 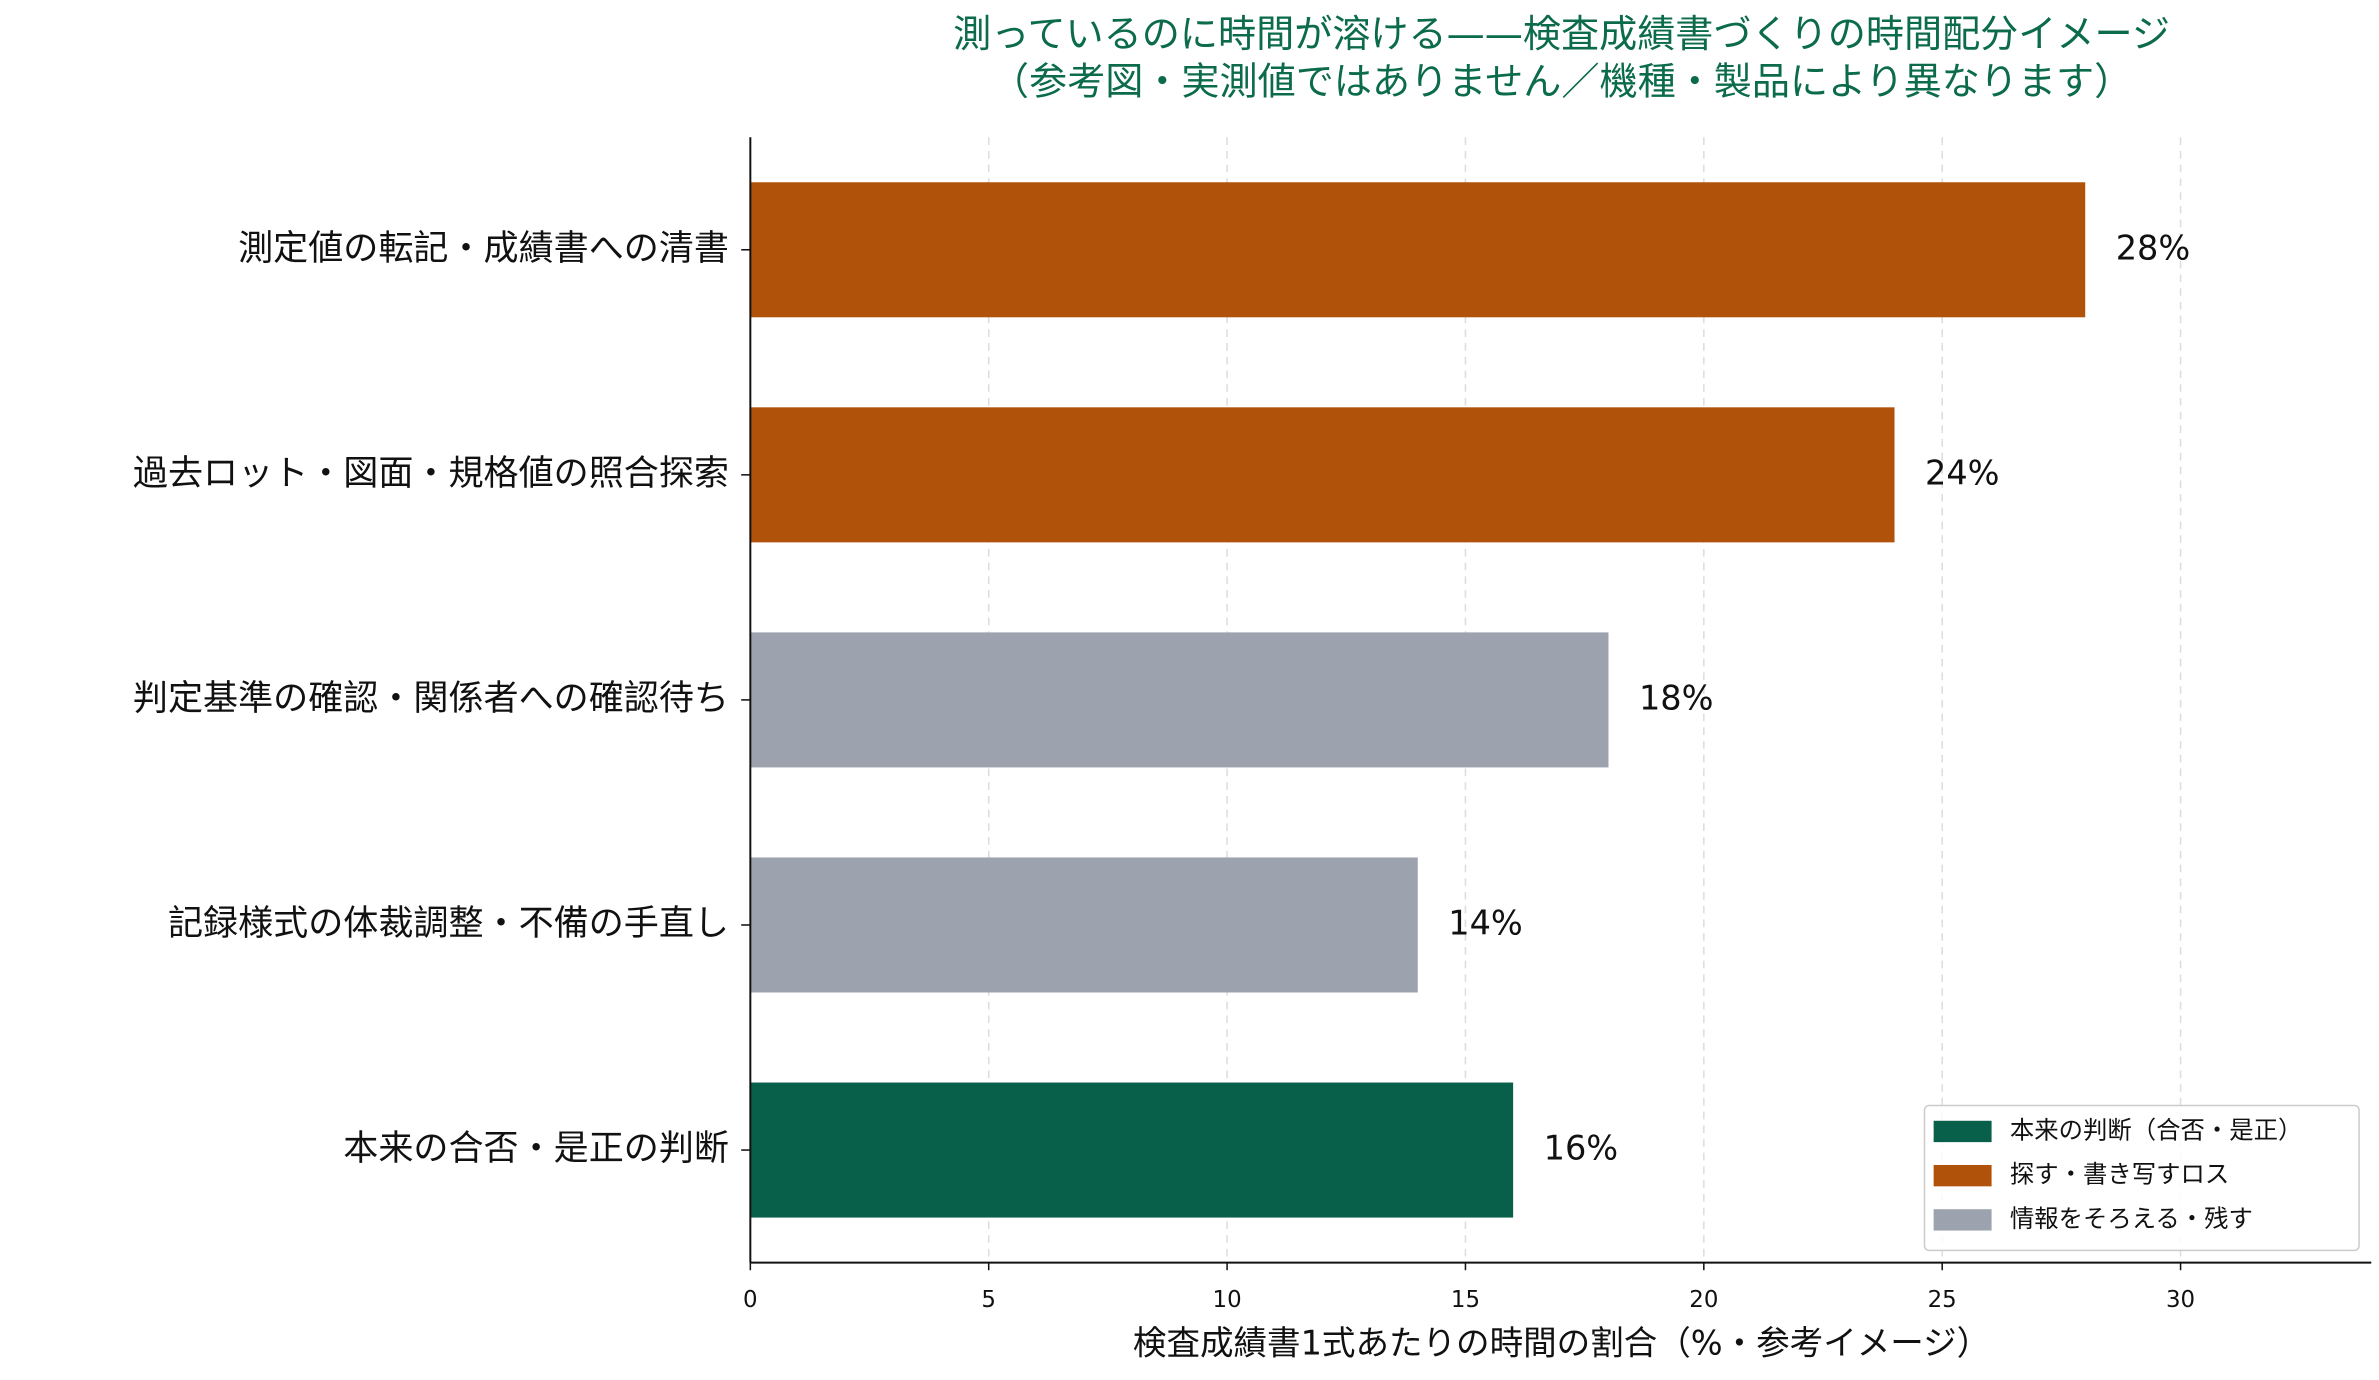 I want to click on x-tick-label: 25, so click(x=1942, y=1300).